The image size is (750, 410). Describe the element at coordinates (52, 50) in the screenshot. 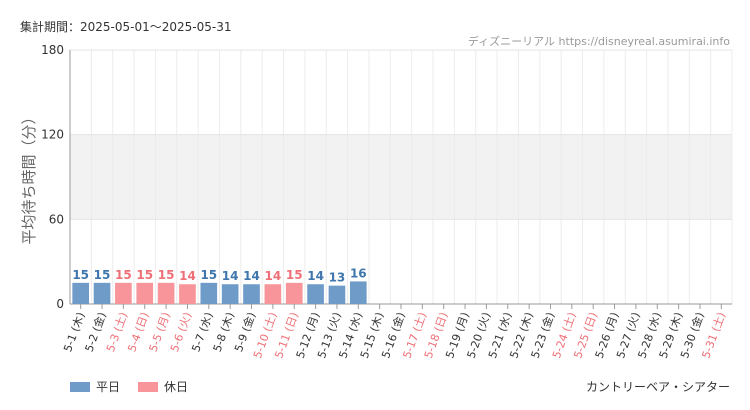

I see `y-tick-label: 180` at that location.